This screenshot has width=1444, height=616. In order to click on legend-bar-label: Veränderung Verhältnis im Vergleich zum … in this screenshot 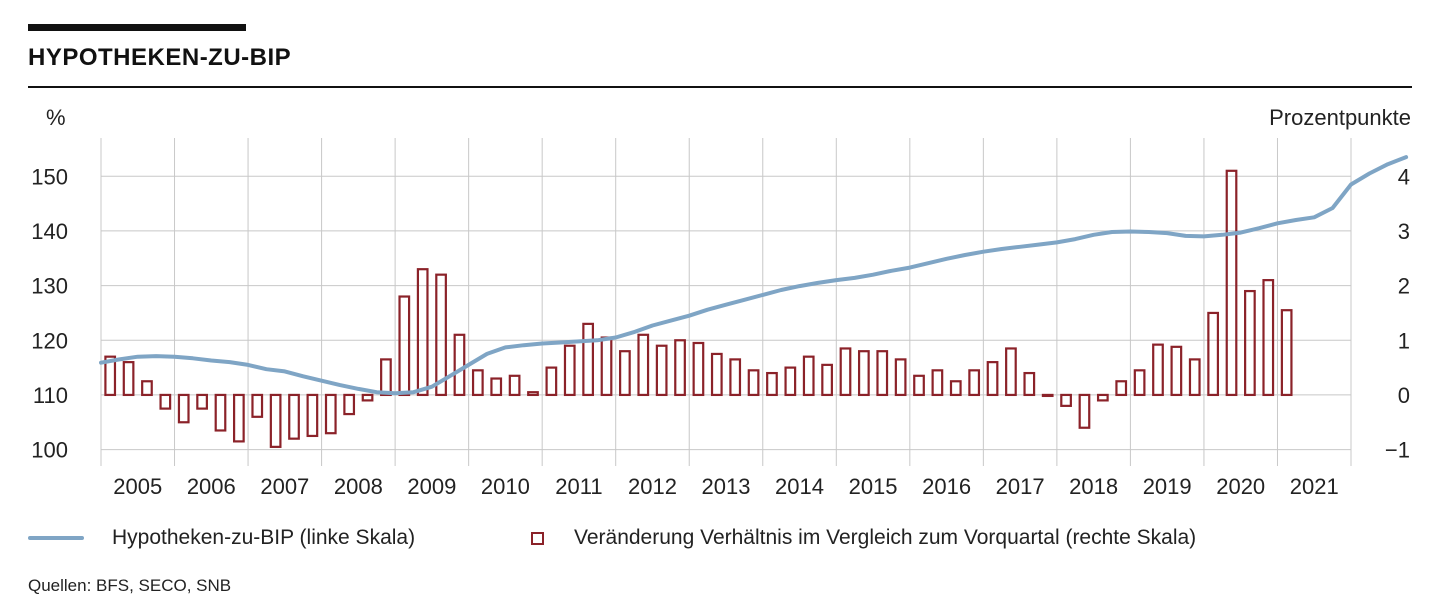, I will do `click(885, 537)`.